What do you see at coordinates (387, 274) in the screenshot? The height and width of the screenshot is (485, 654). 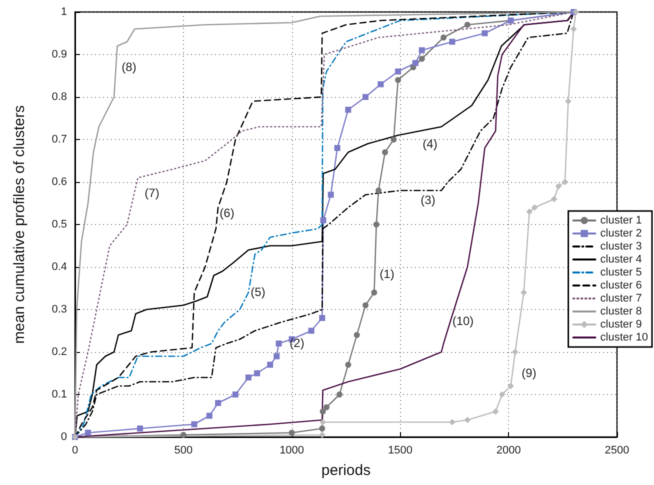 I see `annotation: (1)` at bounding box center [387, 274].